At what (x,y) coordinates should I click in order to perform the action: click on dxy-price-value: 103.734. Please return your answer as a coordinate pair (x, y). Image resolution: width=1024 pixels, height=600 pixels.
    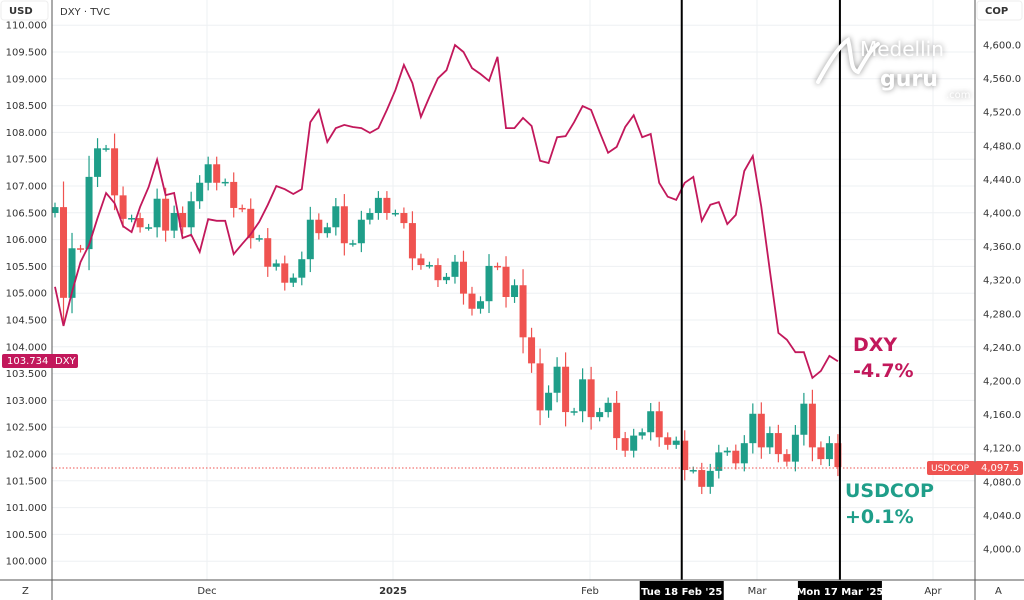
    Looking at the image, I should click on (27, 361).